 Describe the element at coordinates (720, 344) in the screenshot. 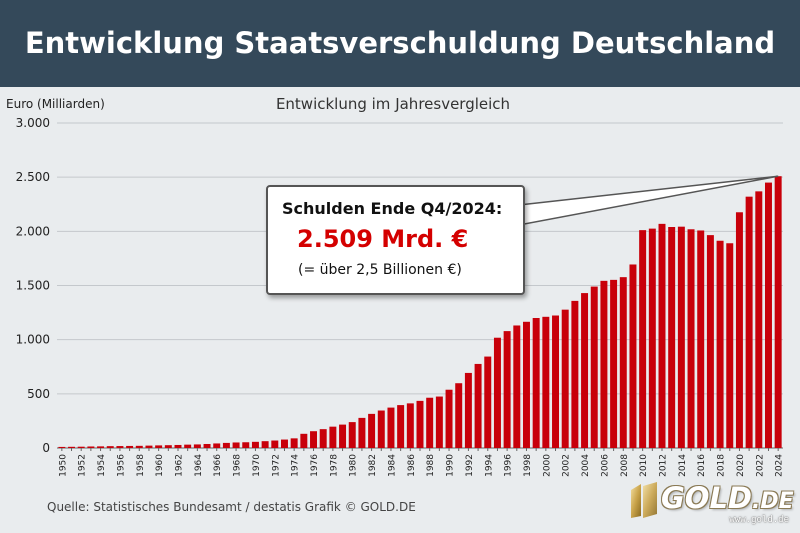

I see `bar-2018` at that location.